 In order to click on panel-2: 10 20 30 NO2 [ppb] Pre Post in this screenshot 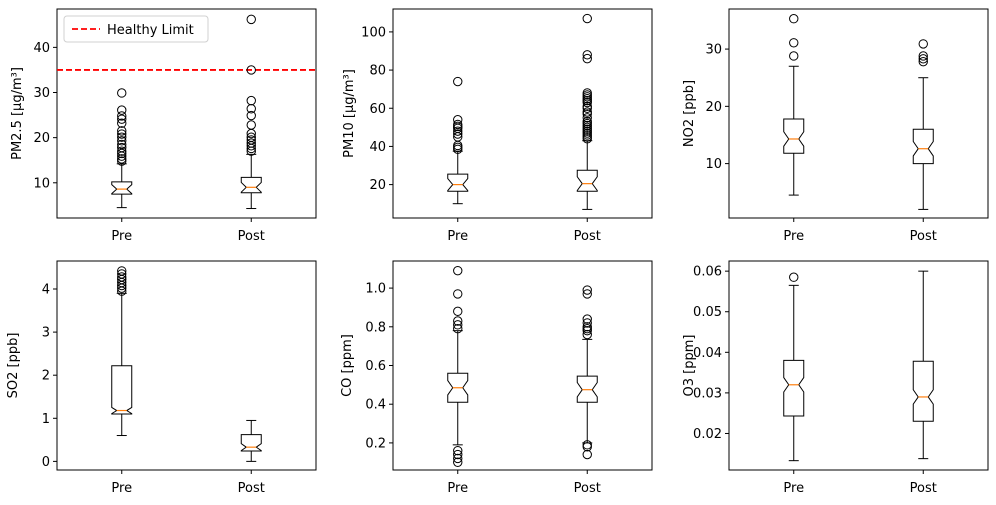, I will do `click(835, 126)`.